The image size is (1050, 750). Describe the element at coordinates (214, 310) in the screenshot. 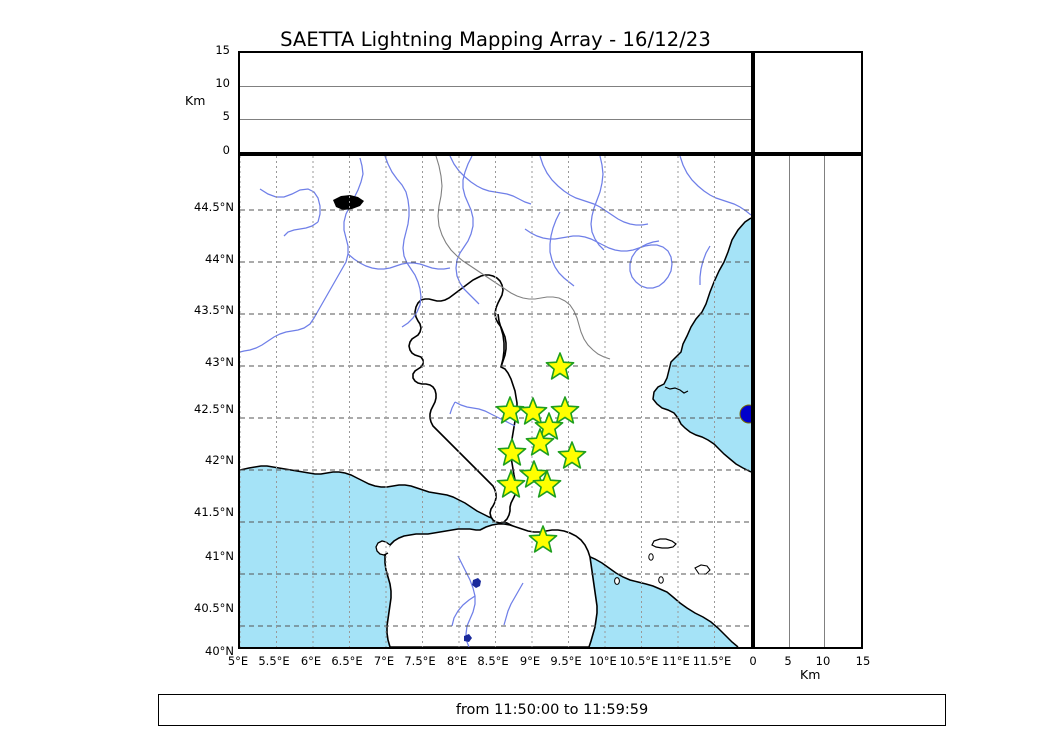

I see `tick-lat-43.5: 43.5°N` at that location.